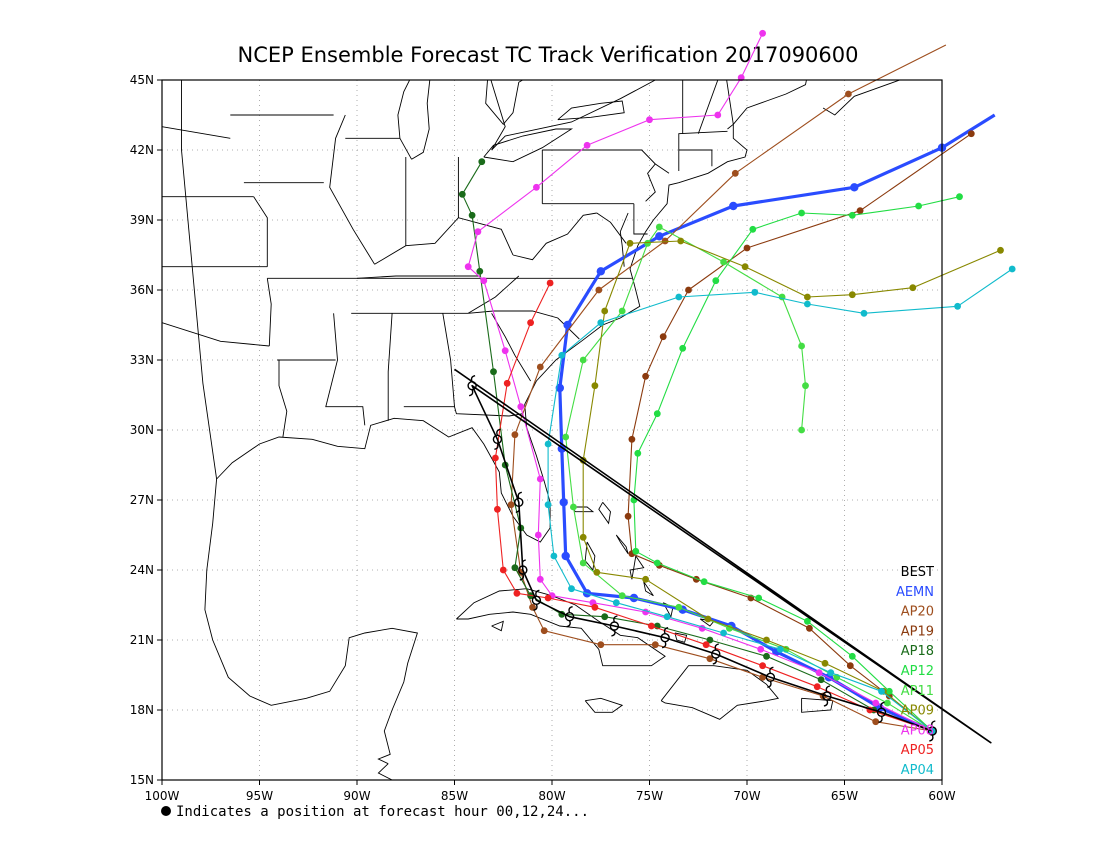 The height and width of the screenshot is (850, 1100). Describe the element at coordinates (599, 157) in the screenshot. I see `map-state-line-pa-ny` at that location.